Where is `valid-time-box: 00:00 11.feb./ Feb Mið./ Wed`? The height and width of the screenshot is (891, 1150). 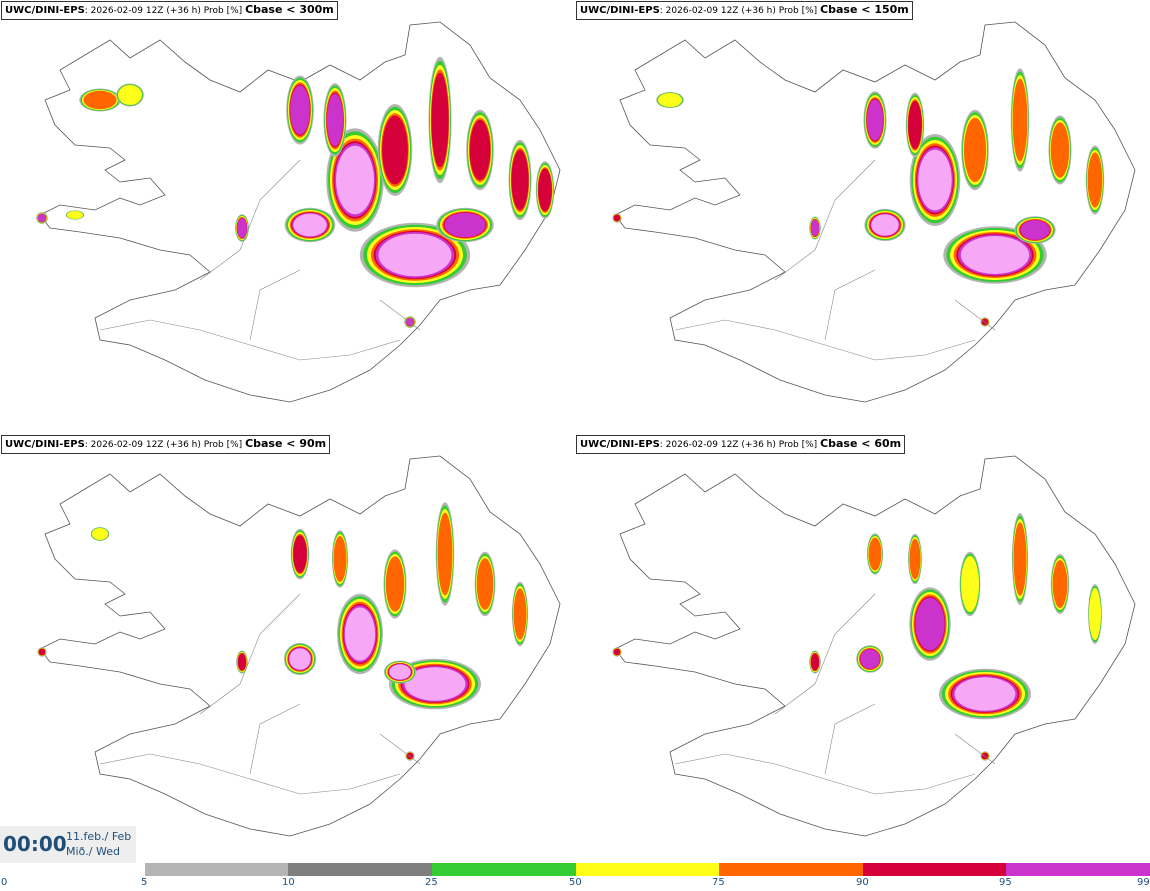 valid-time-box: 00:00 11.feb./ Feb Mið./ Wed is located at coordinates (68, 844).